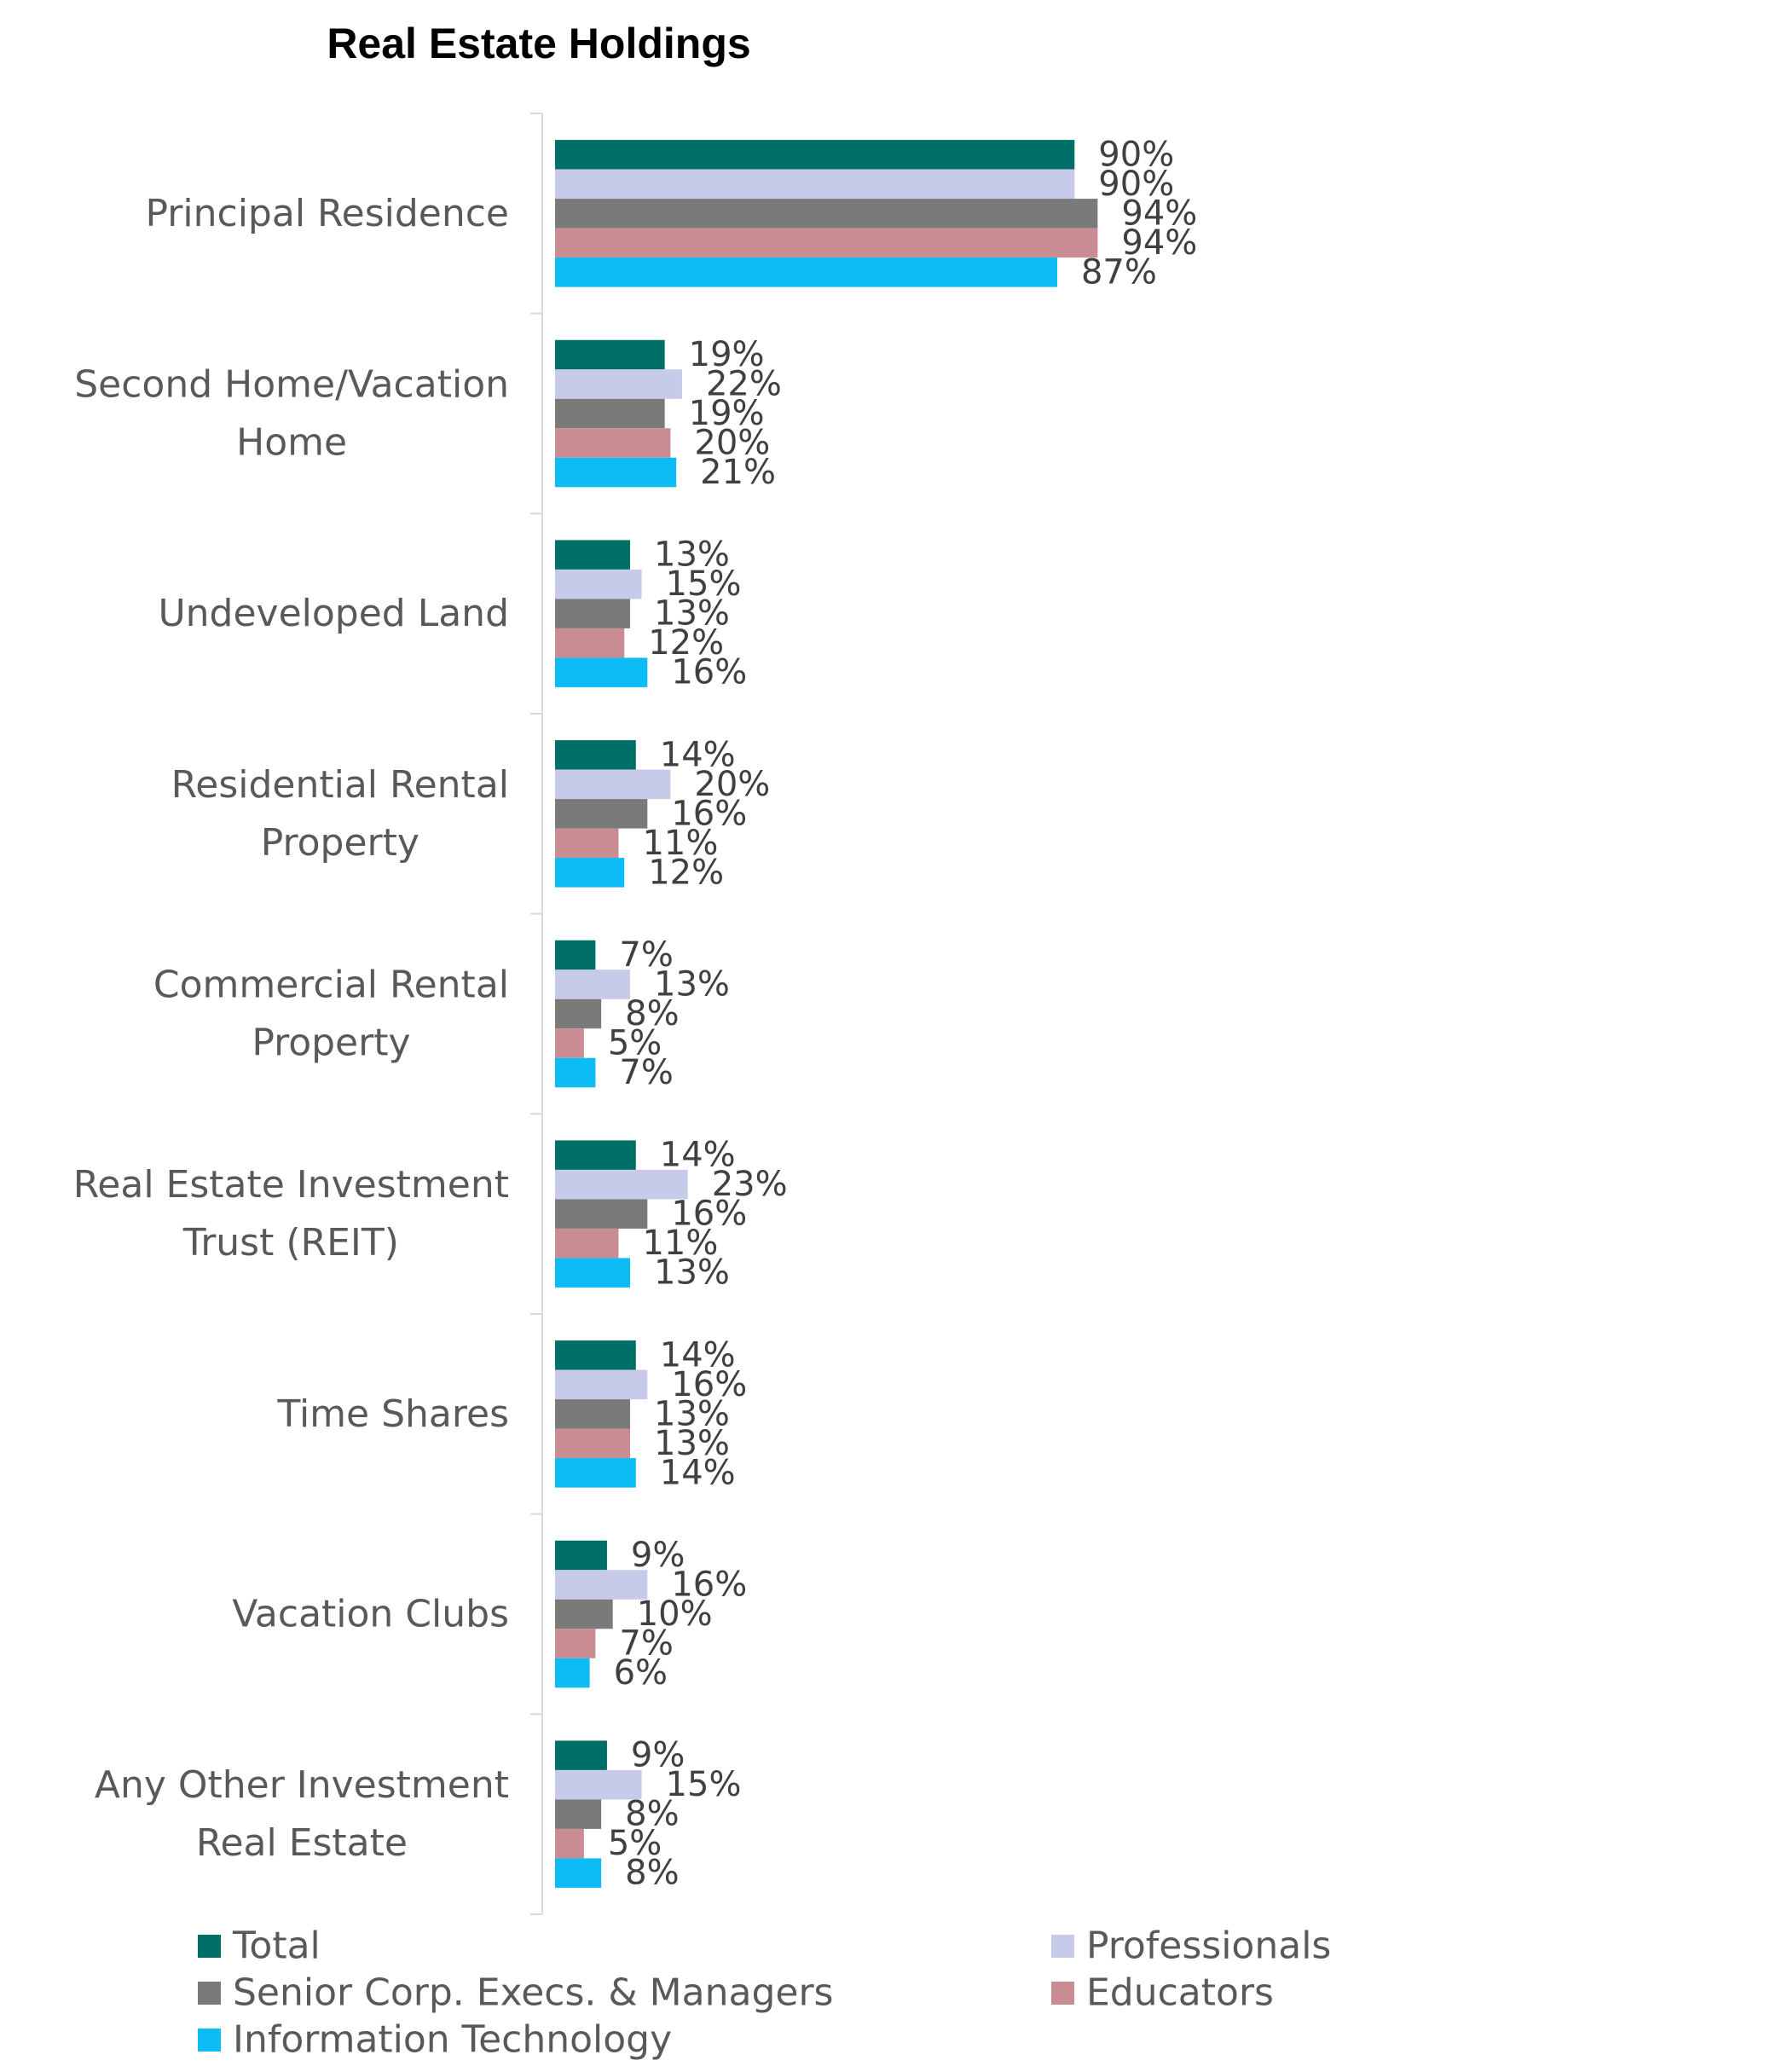  I want to click on bar-senior-corp-execs-managers-any-other-investment-real-estate, so click(578, 1814).